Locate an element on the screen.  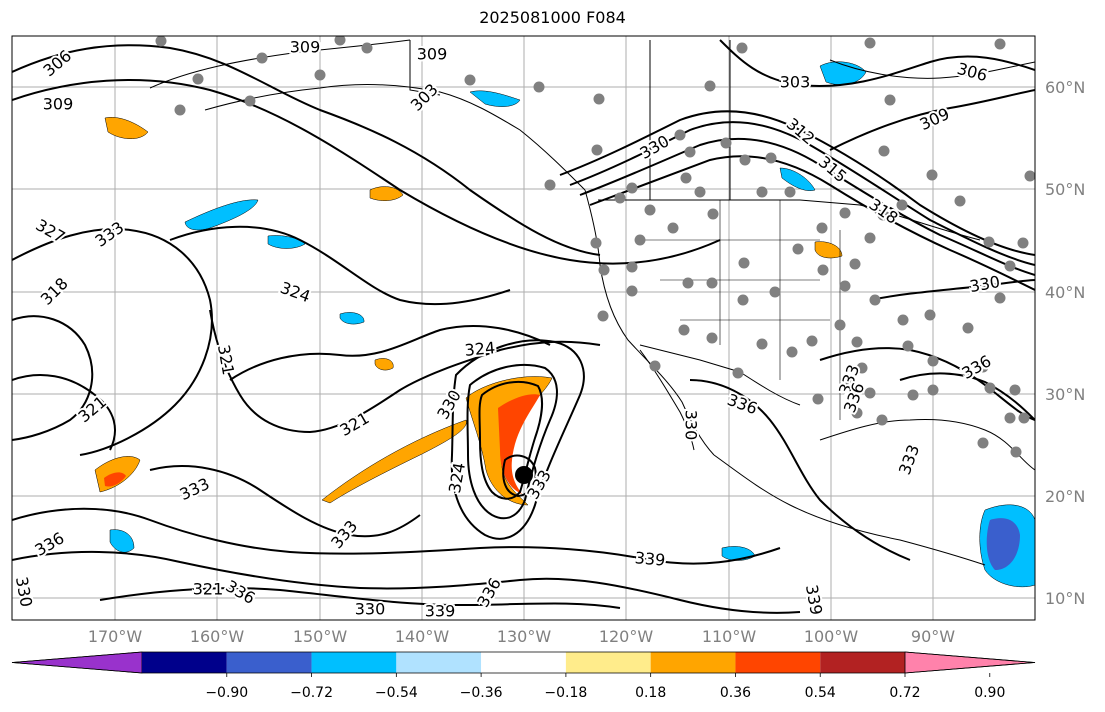
storm-center-marker is located at coordinates (524, 475).